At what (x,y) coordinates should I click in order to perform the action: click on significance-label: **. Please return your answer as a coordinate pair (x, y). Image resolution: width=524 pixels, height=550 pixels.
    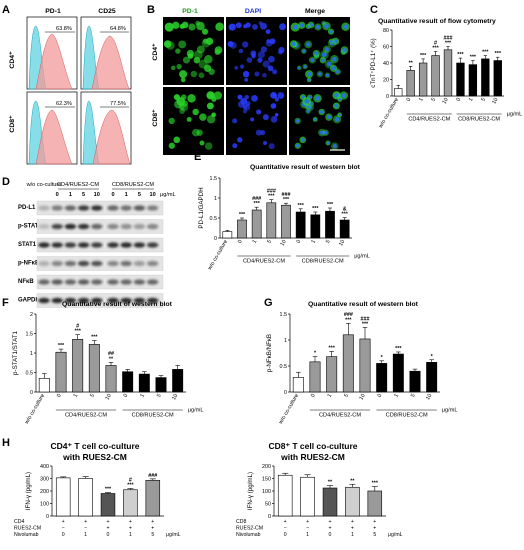
    Looking at the image, I should click on (111, 359).